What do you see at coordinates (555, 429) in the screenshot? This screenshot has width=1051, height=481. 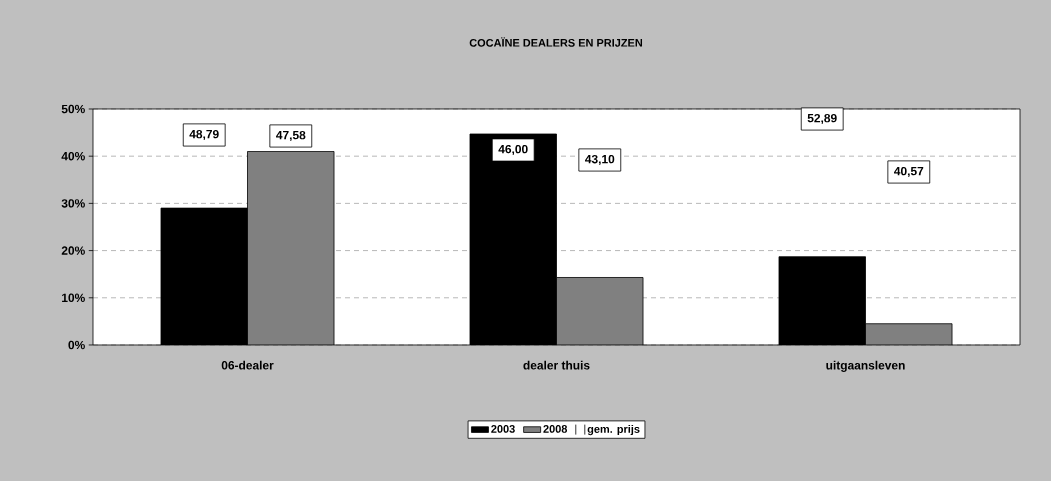 I see `legend-label: 2008` at bounding box center [555, 429].